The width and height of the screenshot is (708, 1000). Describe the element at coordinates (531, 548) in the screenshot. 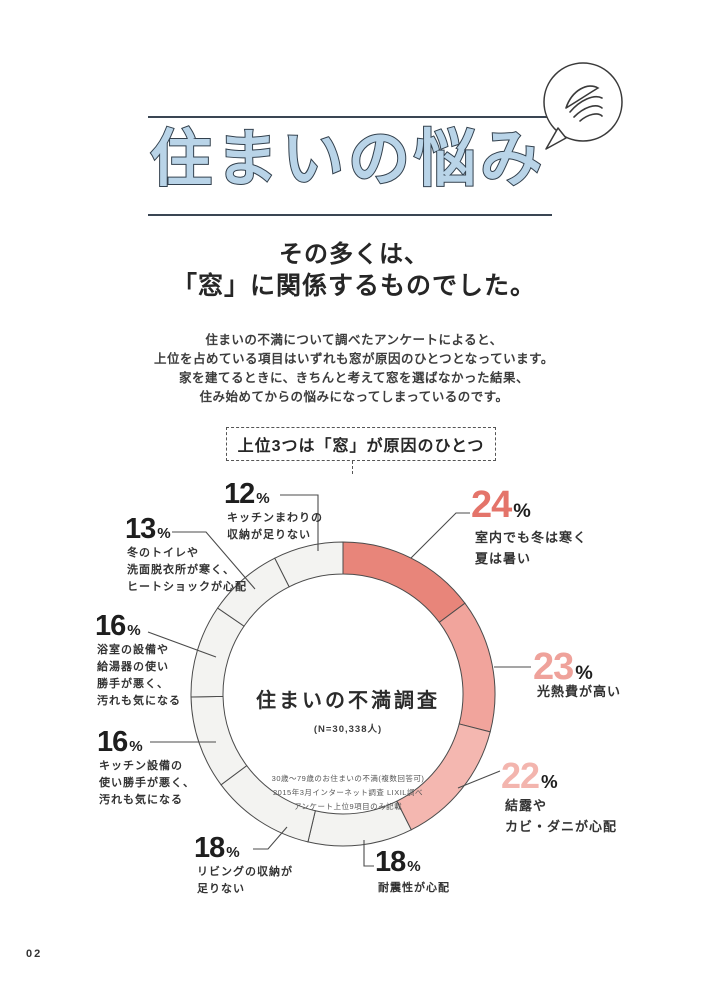

I see `segment-label-24pct: 室内でも冬は寒く 夏は暑い` at that location.